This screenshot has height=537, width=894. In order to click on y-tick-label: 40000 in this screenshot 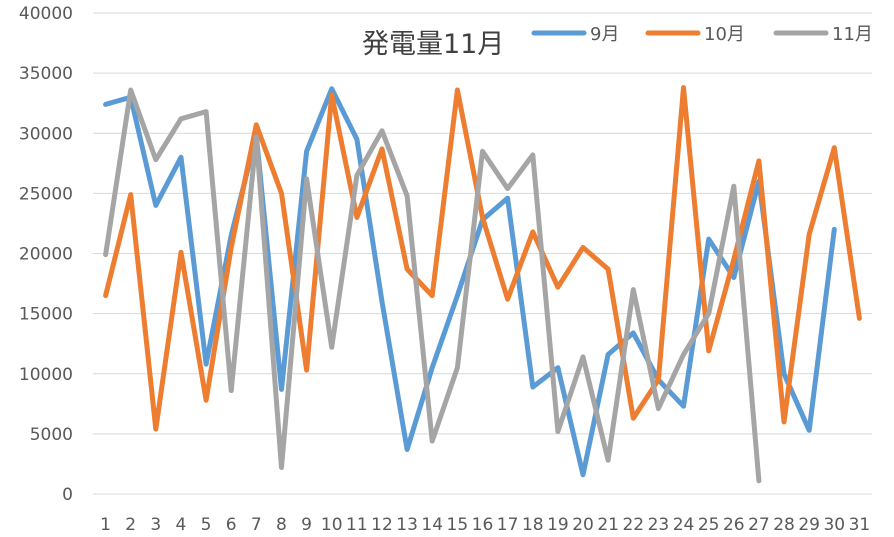, I will do `click(46, 14)`.